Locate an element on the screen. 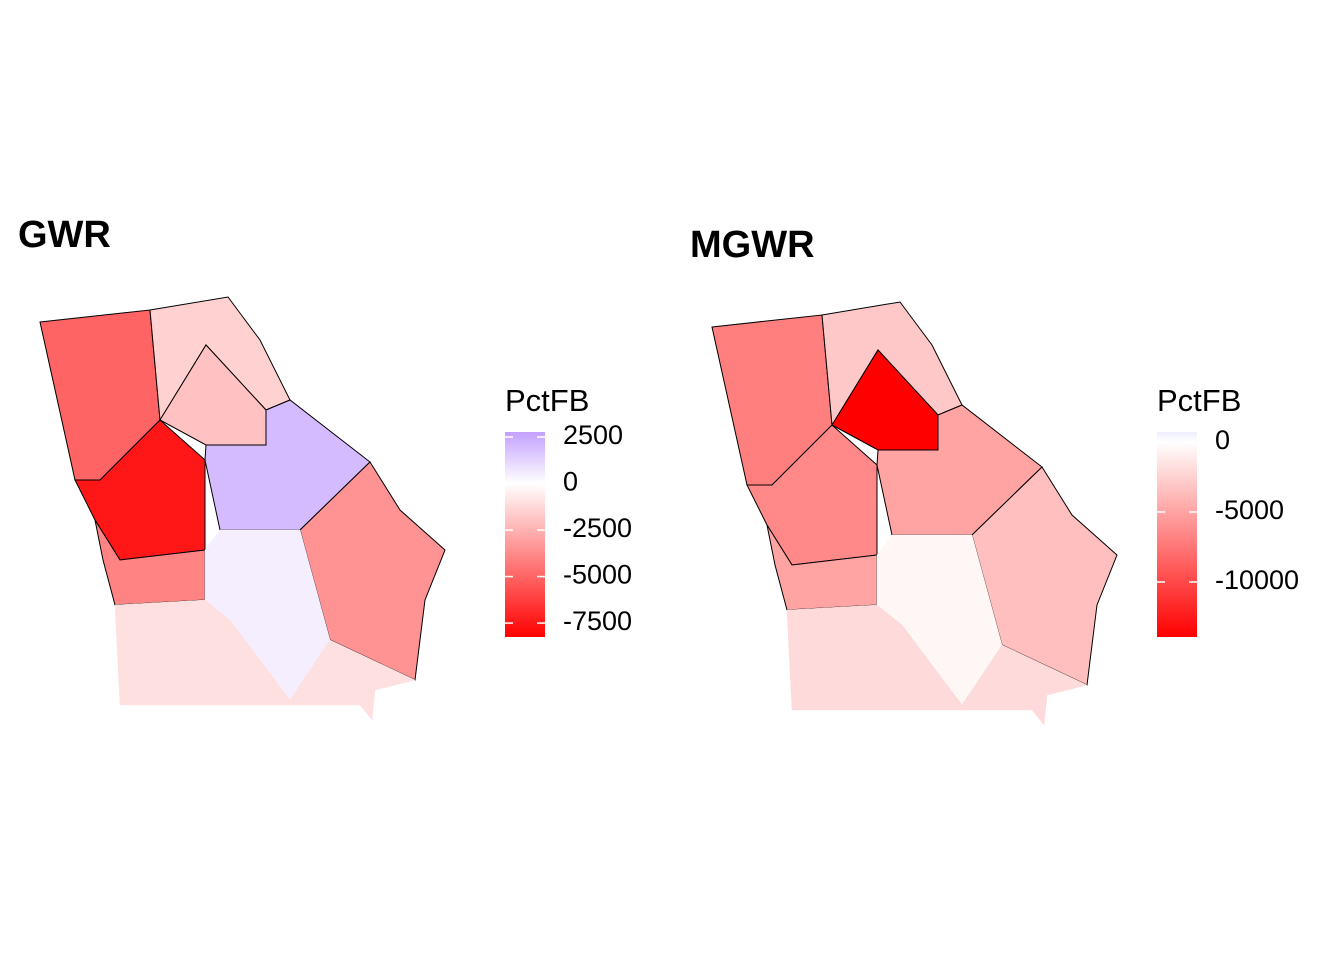 Image resolution: width=1344 pixels, height=960 pixels. map-title: MGWR is located at coordinates (752, 245).